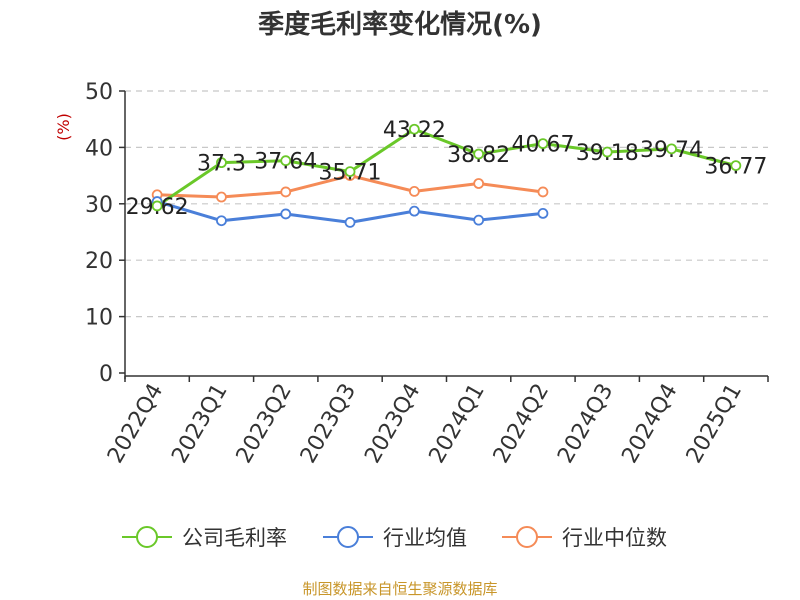  I want to click on x-tick-label: 2023Q4, so click(392, 424).